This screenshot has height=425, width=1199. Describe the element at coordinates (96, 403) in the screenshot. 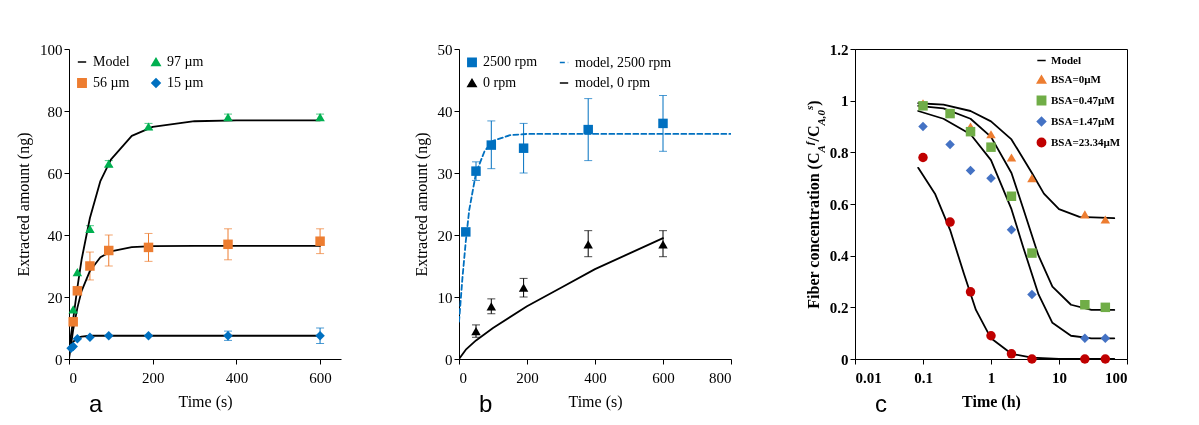

I see `text: a` at that location.